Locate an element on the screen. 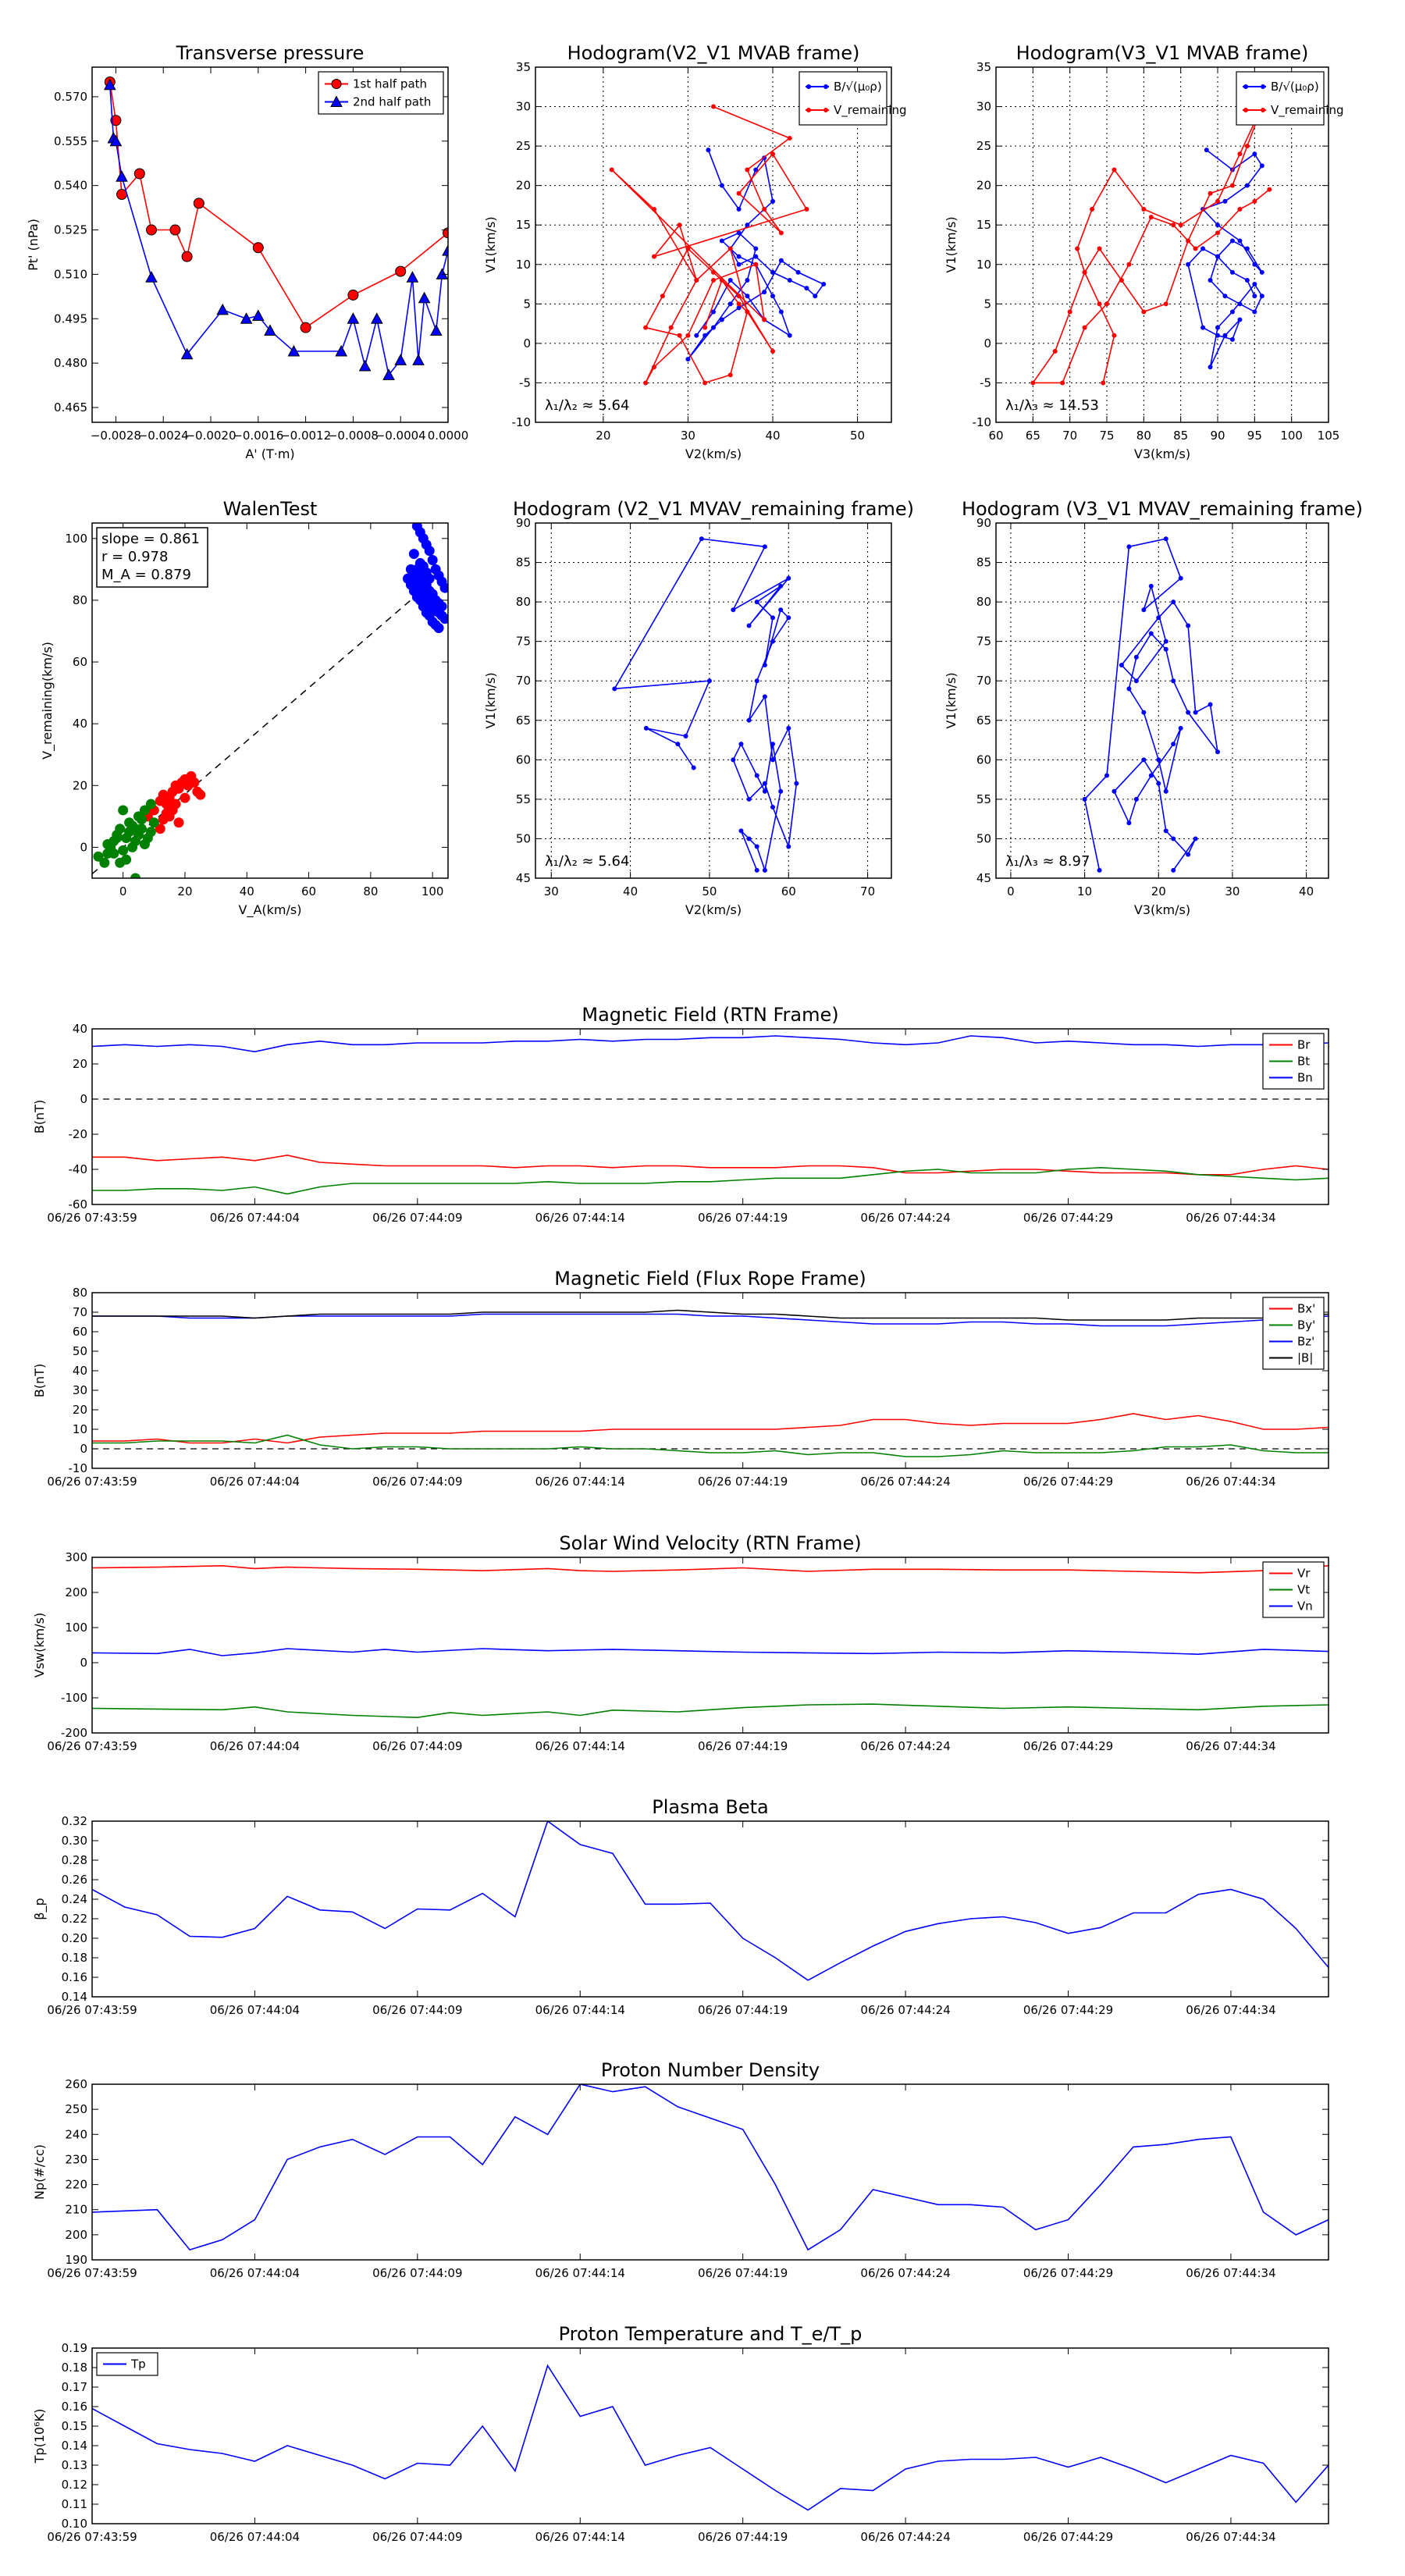 Image resolution: width=1405 pixels, height=2576 pixels. y-tick-label: 300 is located at coordinates (76, 1557).